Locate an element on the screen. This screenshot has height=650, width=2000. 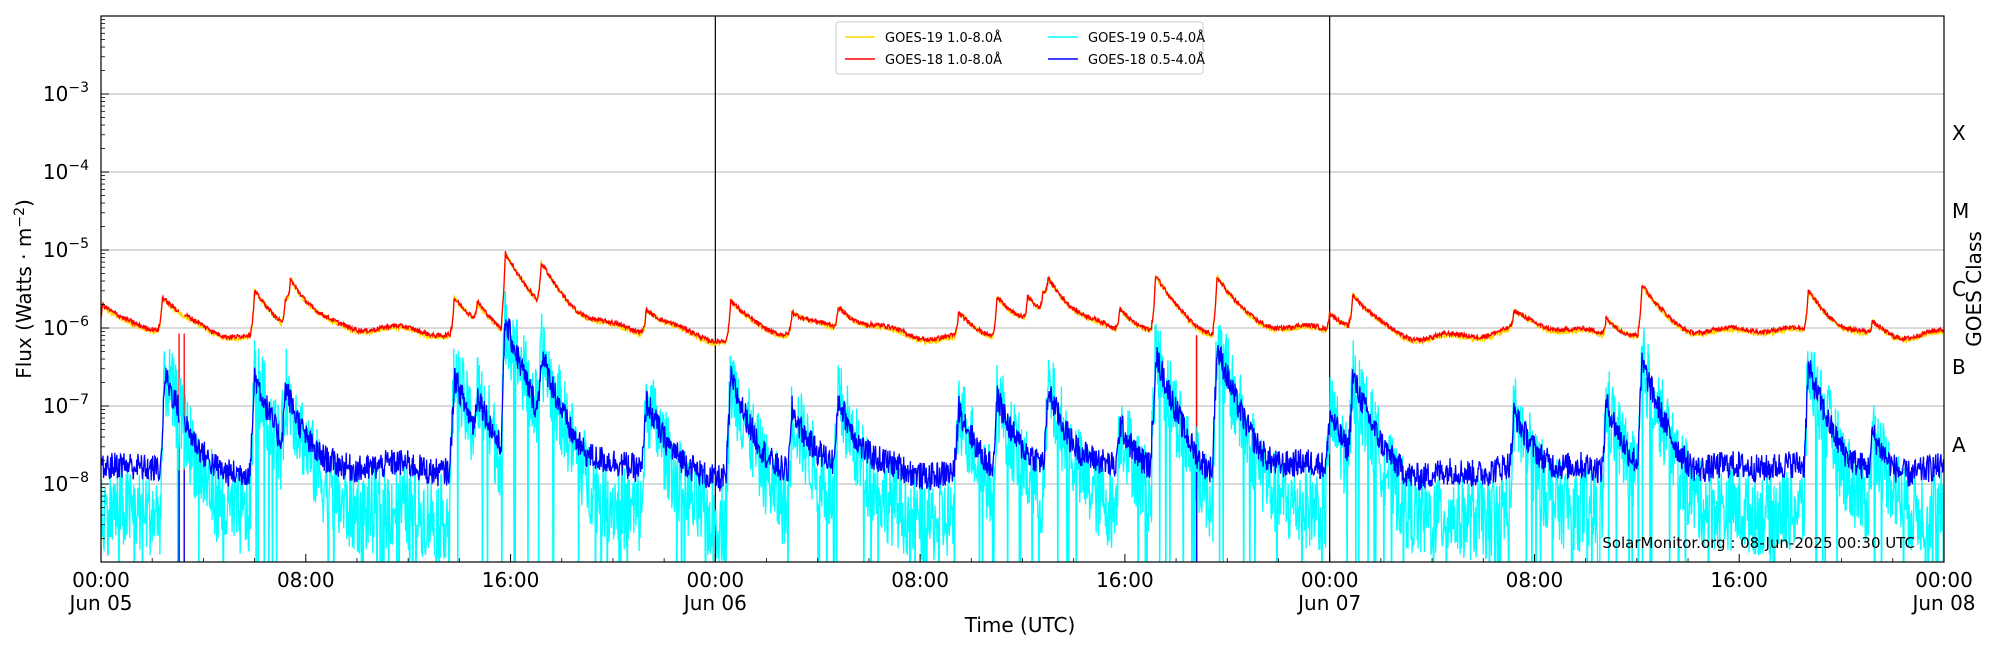
goes-class-M: M is located at coordinates (1960, 211).